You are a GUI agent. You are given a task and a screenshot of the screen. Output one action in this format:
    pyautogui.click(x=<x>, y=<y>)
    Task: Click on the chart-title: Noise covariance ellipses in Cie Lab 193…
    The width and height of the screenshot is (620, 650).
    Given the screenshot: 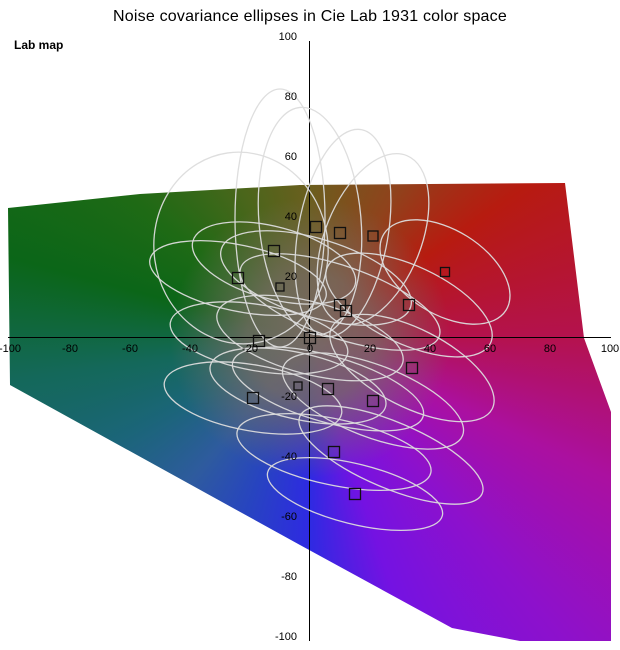 What is the action you would take?
    pyautogui.click(x=310, y=16)
    